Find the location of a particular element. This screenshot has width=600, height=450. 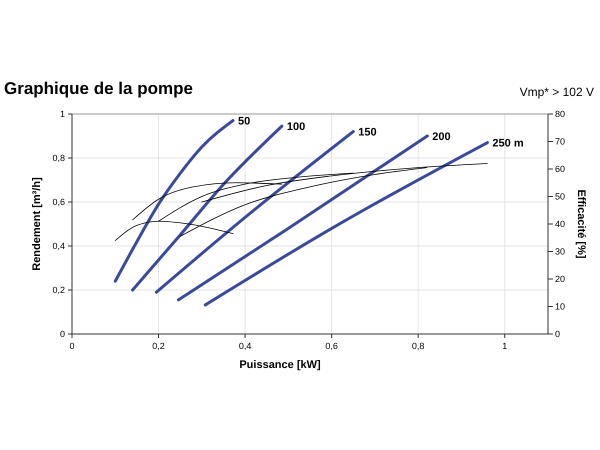

y2-tick-label: 30 is located at coordinates (560, 251).